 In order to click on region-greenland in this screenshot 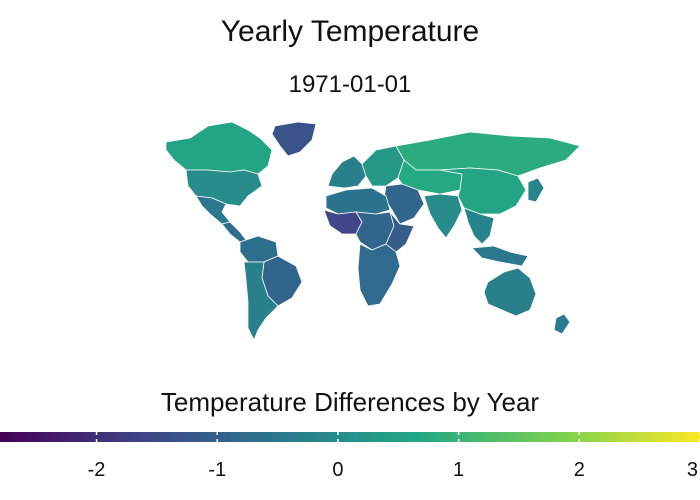, I will do `click(294, 139)`.